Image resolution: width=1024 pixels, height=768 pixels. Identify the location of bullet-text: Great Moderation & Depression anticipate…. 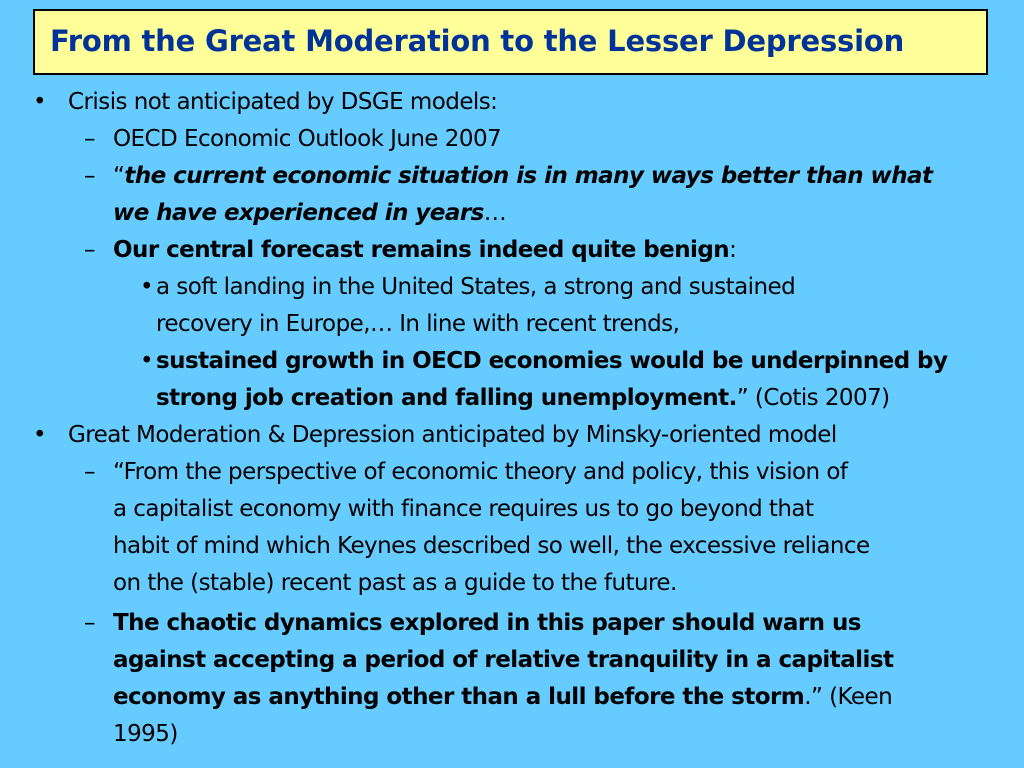
(452, 435).